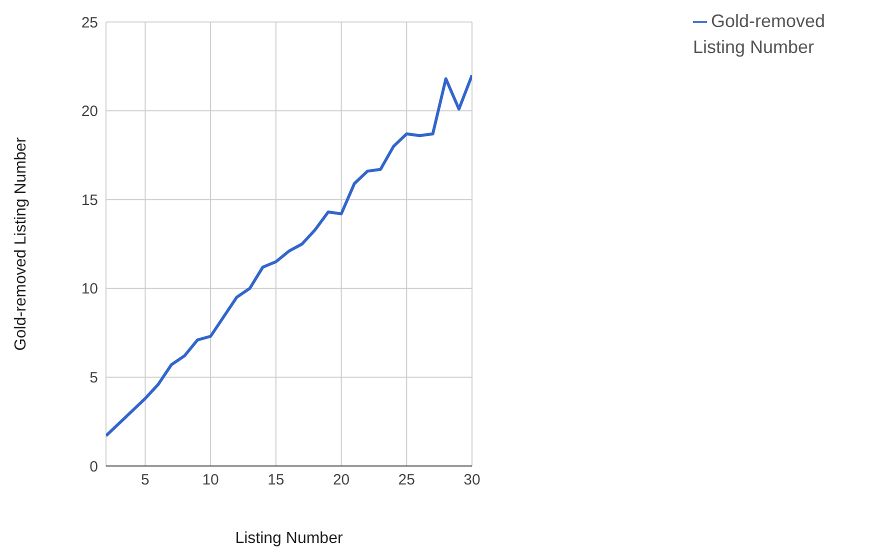  I want to click on x-tick-label: 5, so click(145, 480).